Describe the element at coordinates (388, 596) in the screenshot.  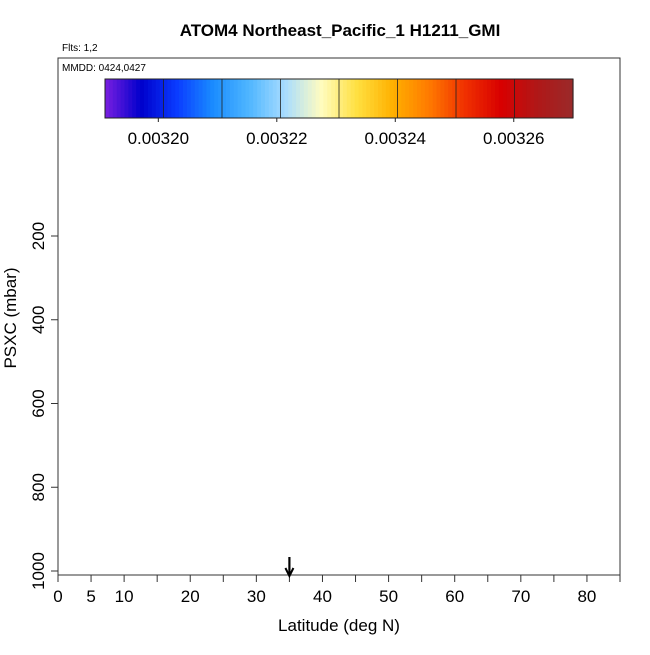
I see `x-tick-label: 50` at that location.